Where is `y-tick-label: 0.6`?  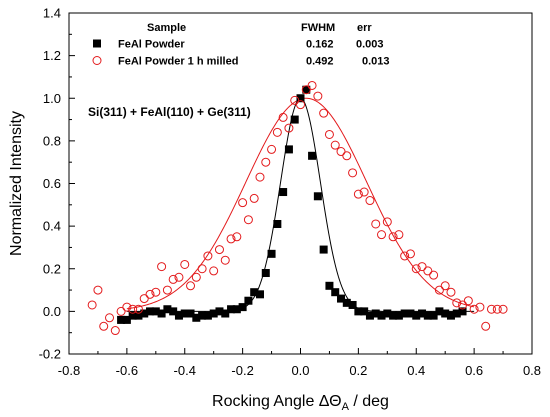 y-tick-label: 0.6 is located at coordinates (52, 183).